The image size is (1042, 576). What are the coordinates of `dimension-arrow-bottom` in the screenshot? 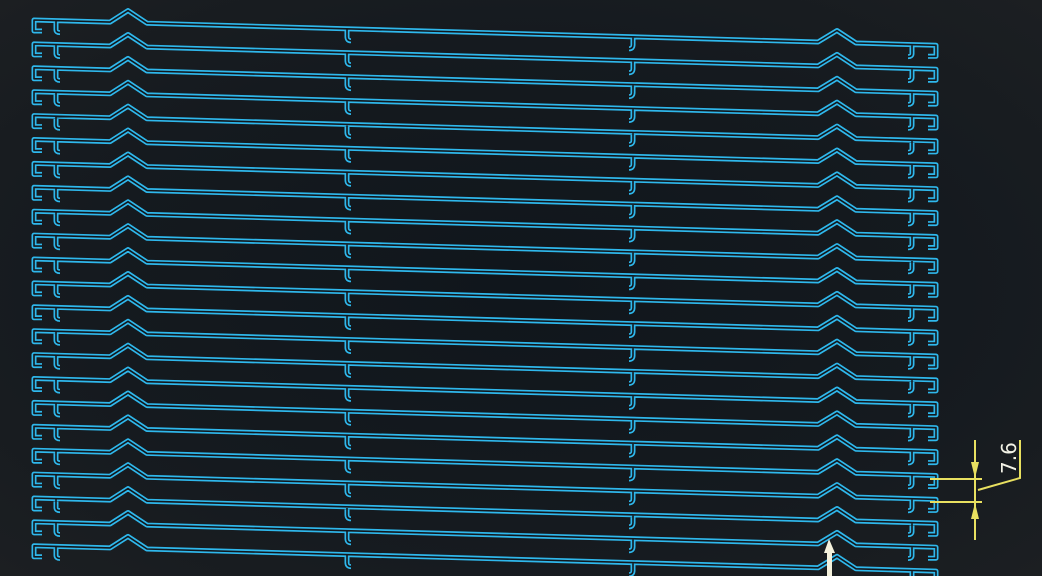 It's located at (975, 511).